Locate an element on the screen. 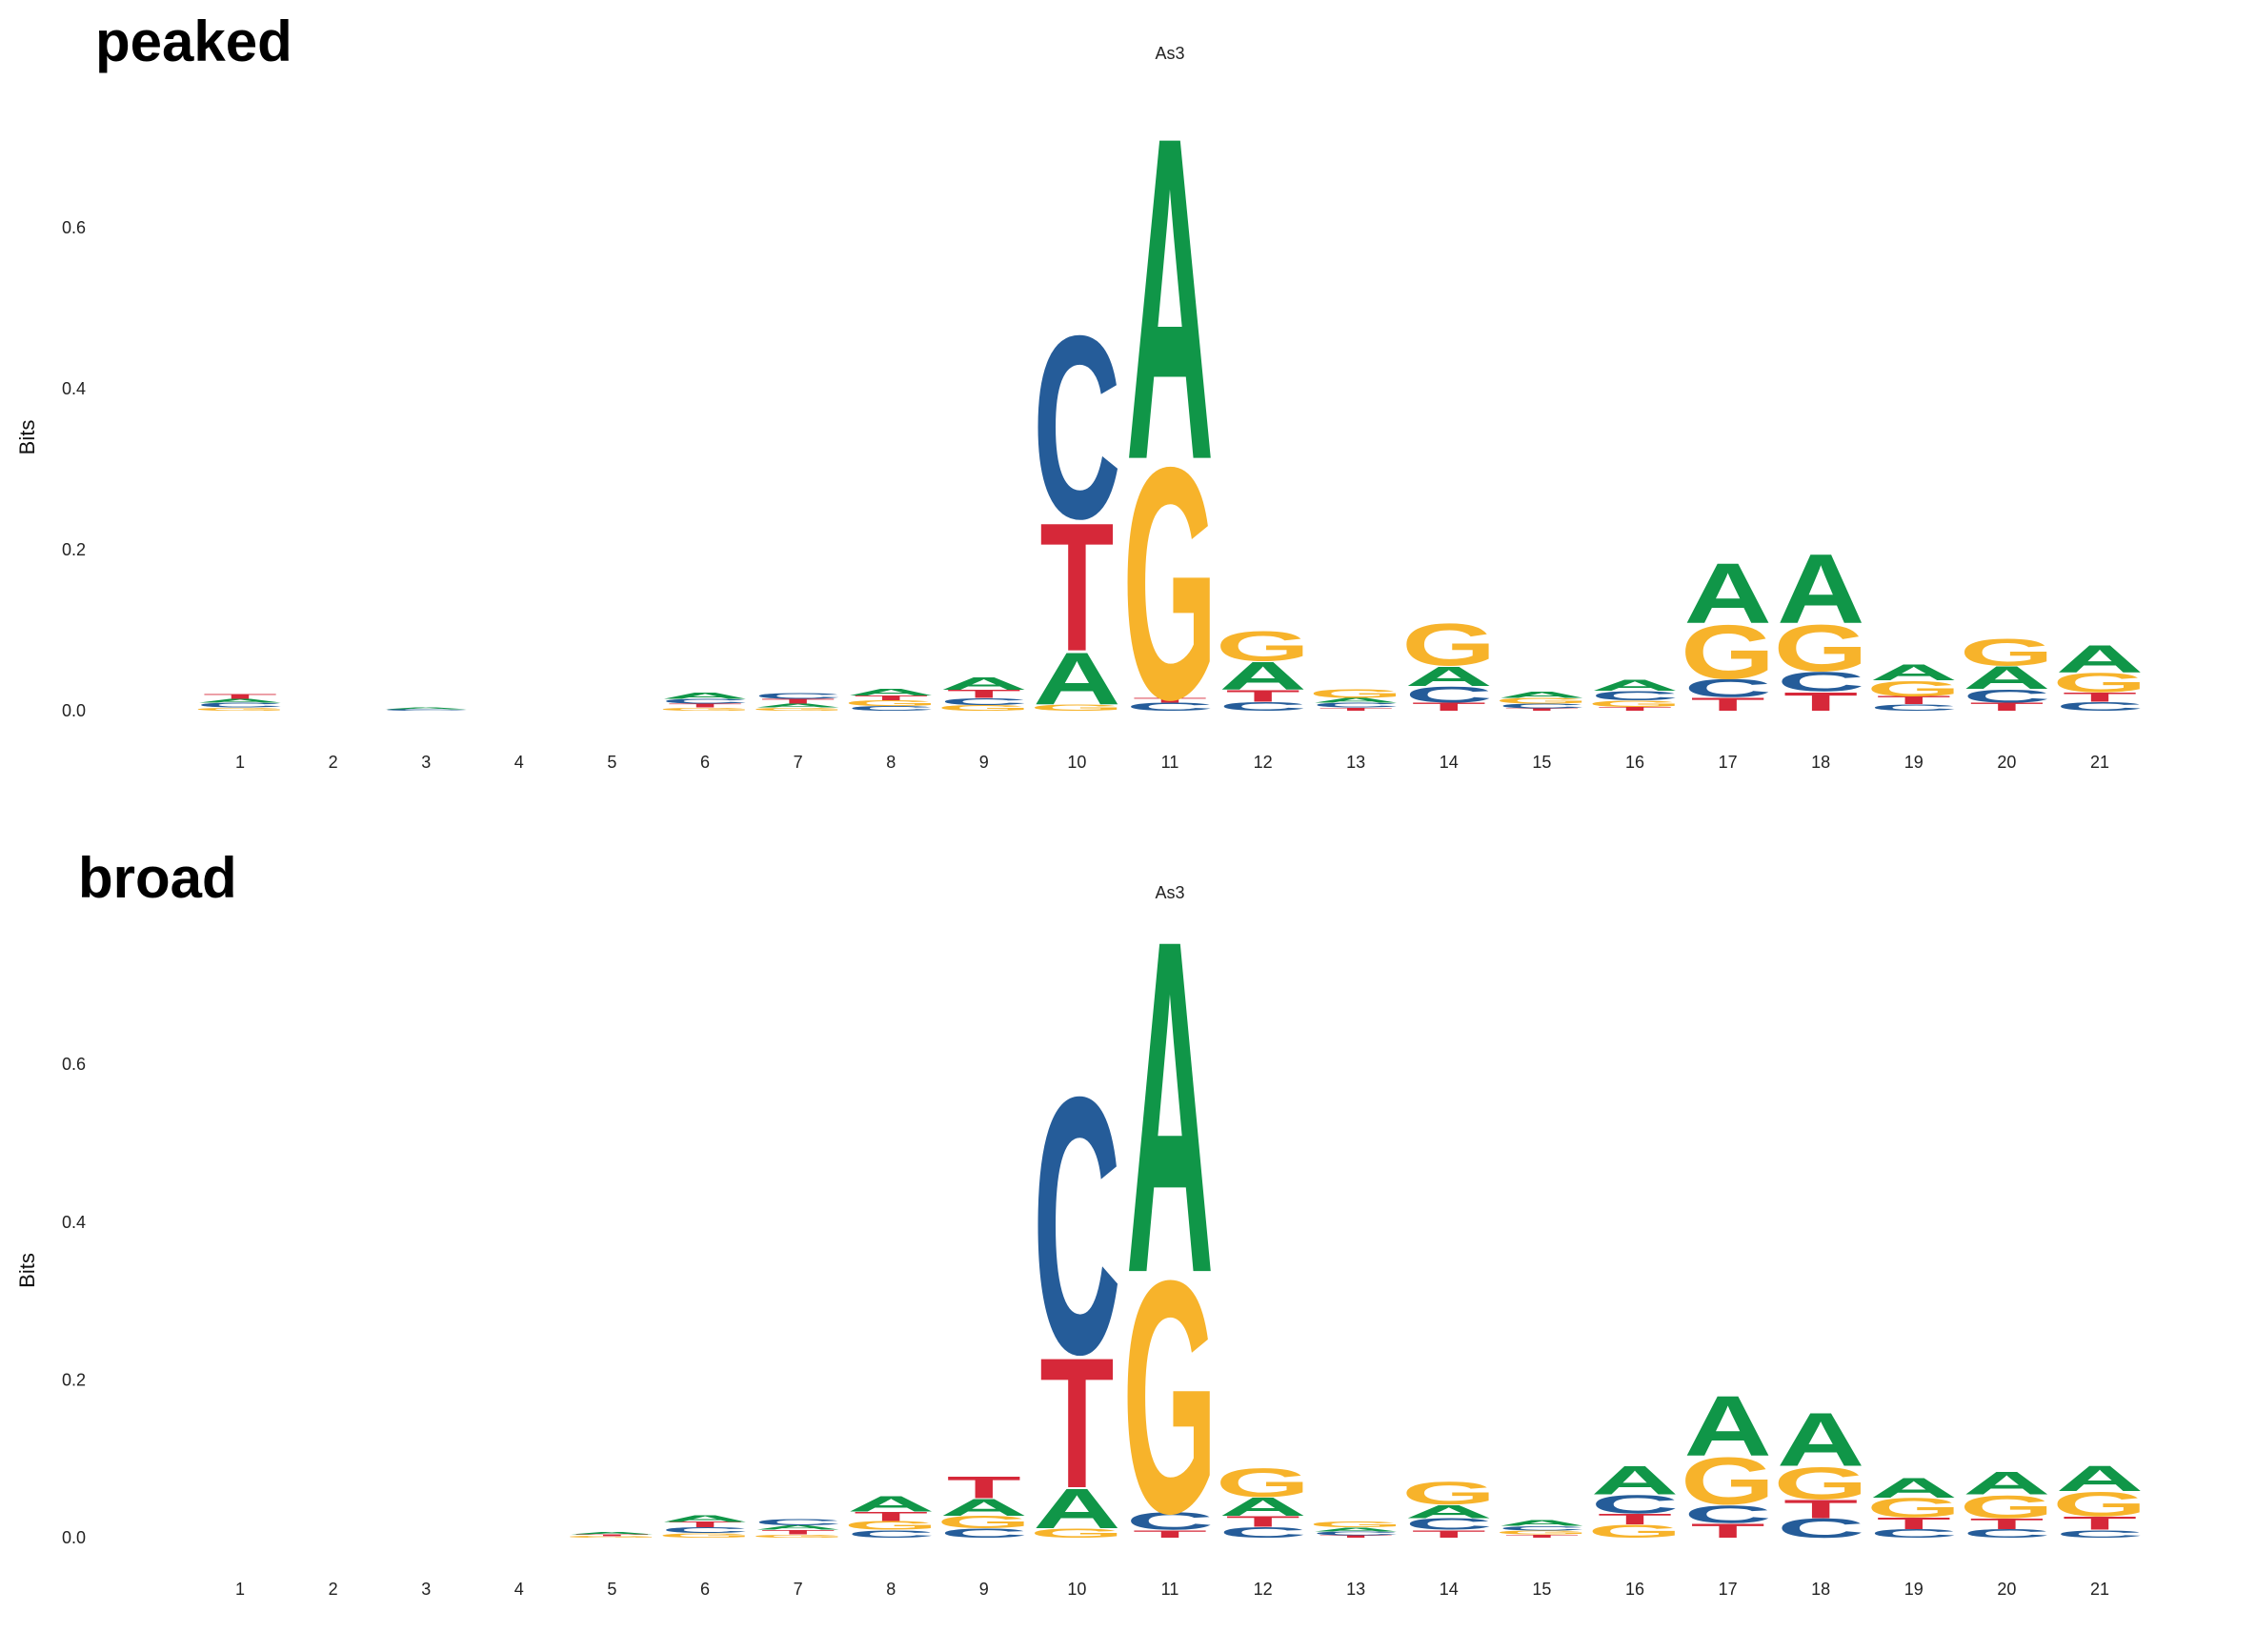 Image resolution: width=2256 pixels, height=1652 pixels. y-tick-label: 0.0 is located at coordinates (74, 710).